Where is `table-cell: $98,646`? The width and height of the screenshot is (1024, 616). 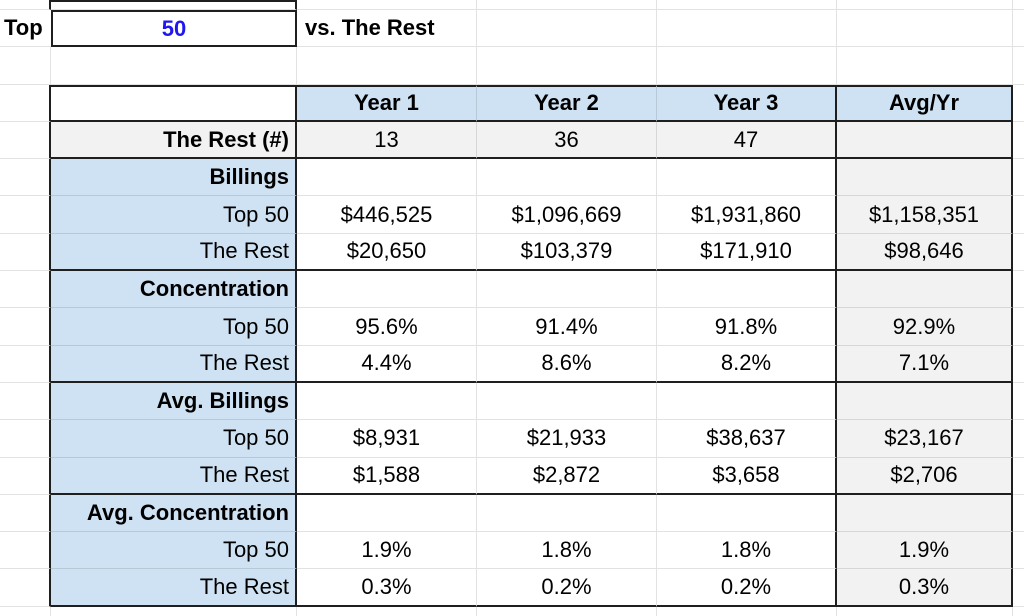
table-cell: $98,646 is located at coordinates (925, 252).